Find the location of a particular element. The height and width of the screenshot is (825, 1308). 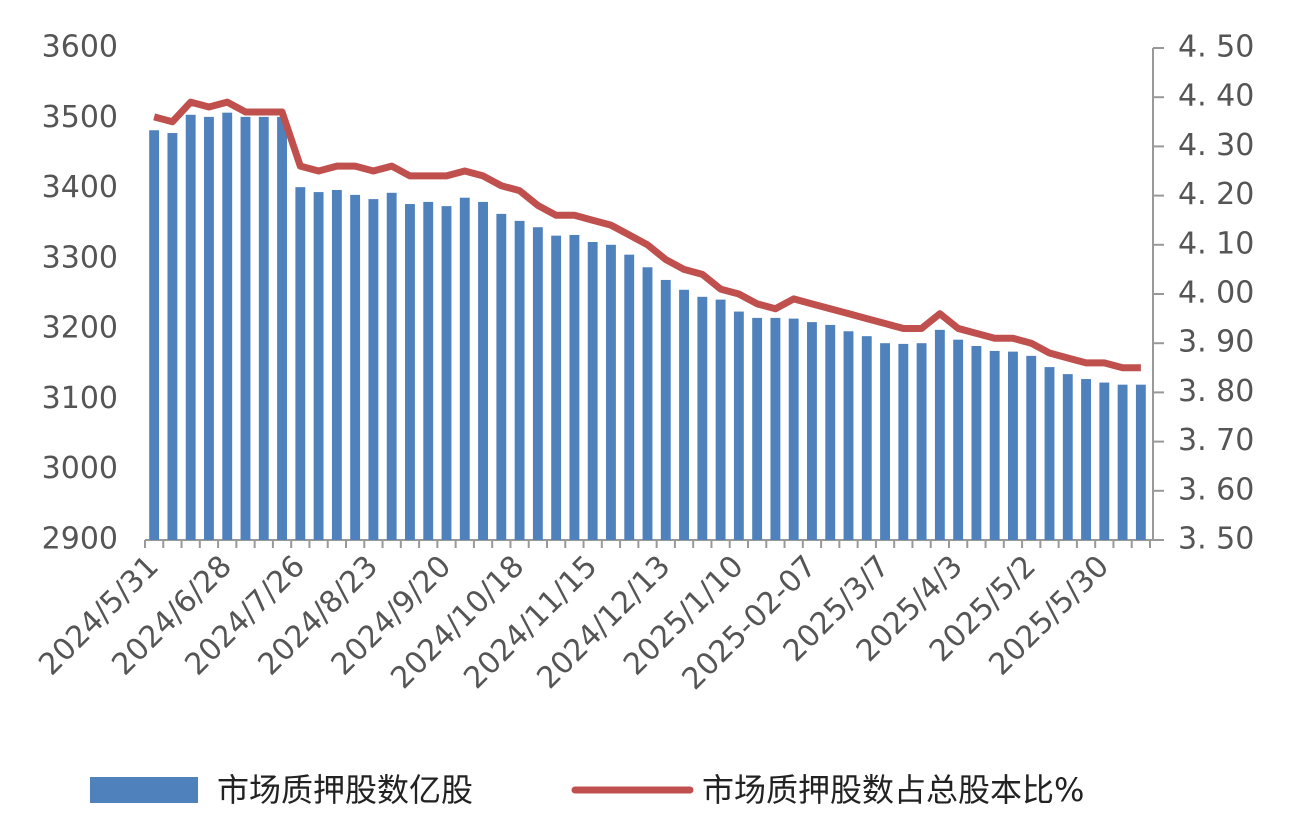

y-tick-label: 3400 is located at coordinates (80, 187).